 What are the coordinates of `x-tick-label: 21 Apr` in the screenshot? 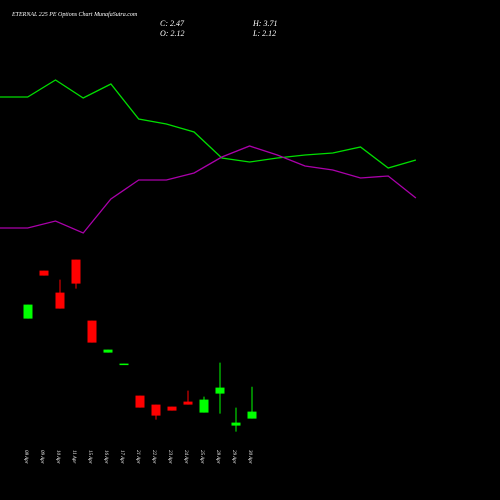 It's located at (137, 457).